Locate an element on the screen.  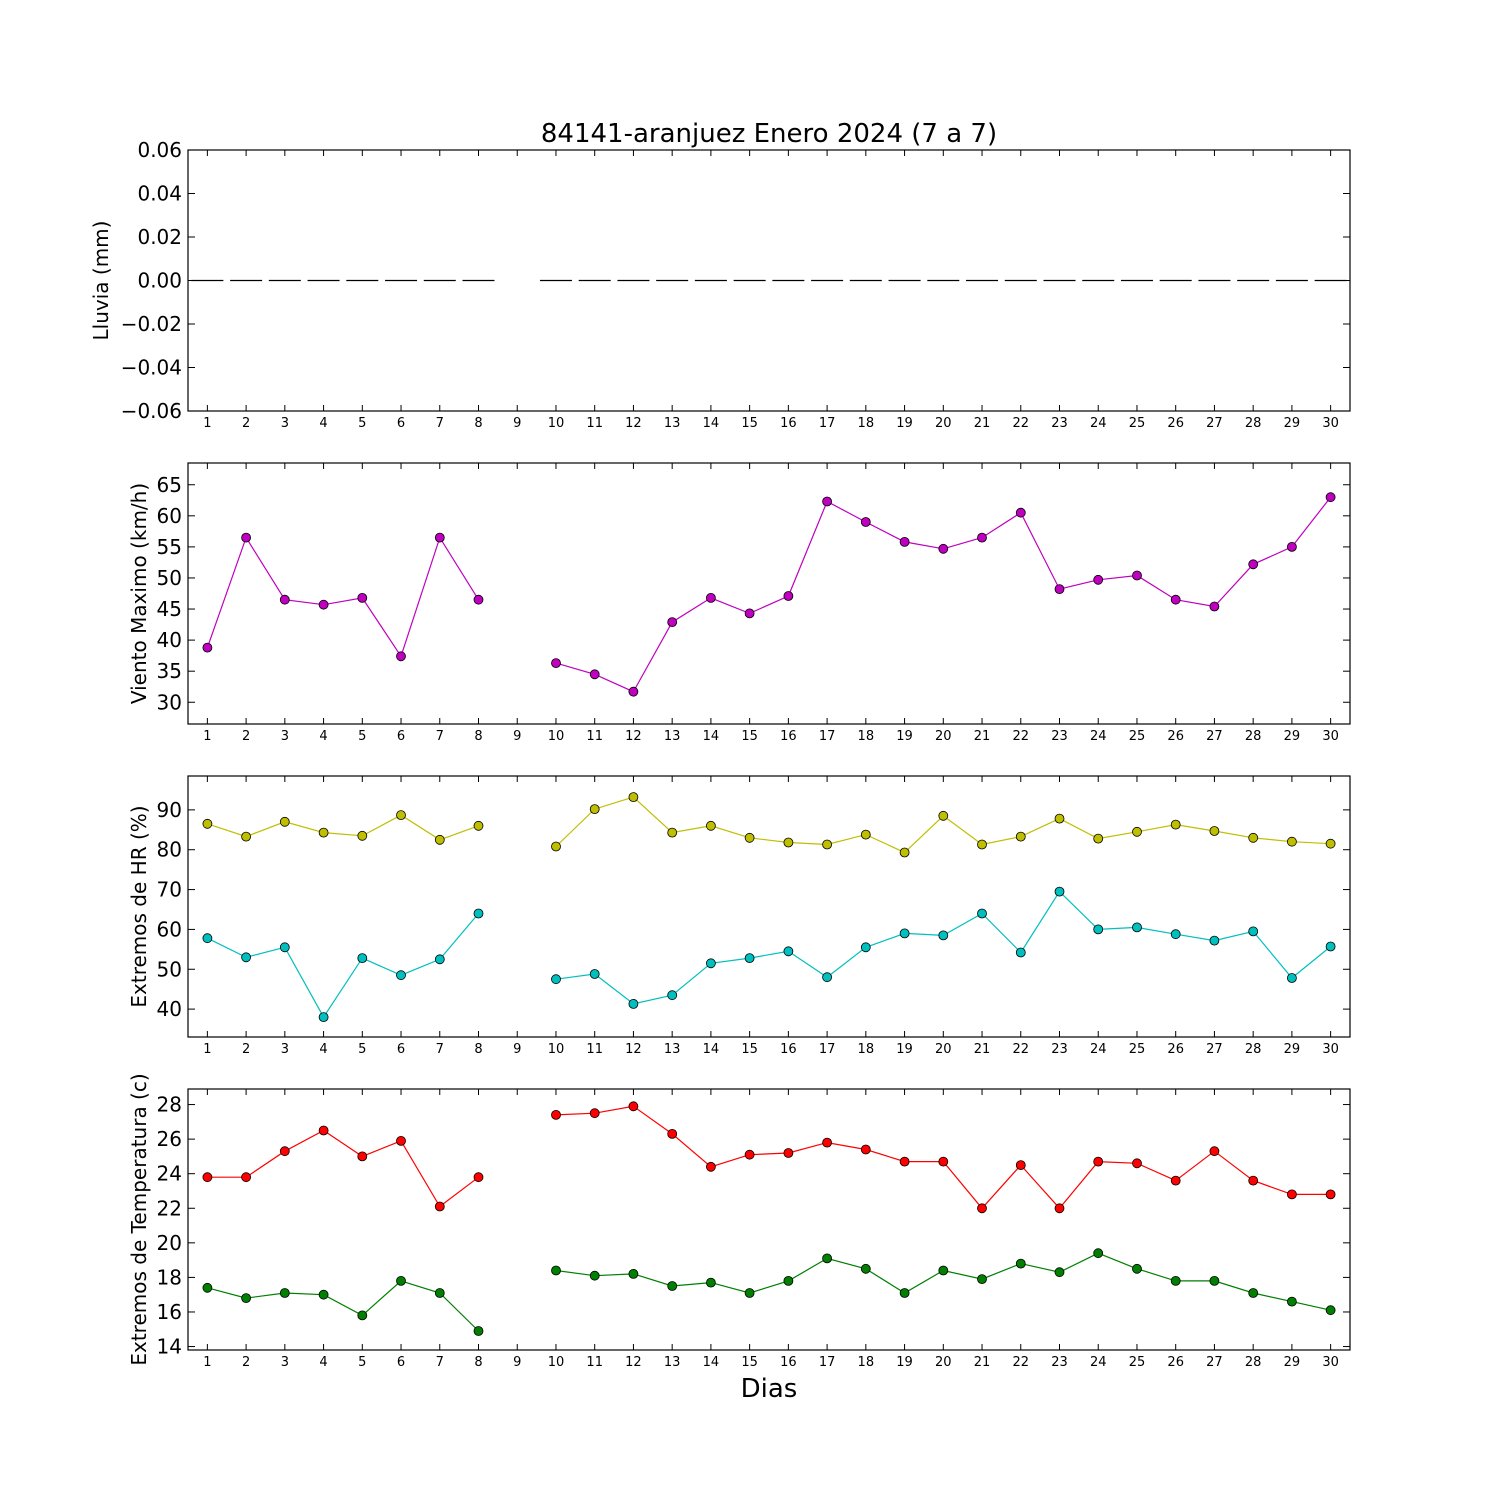
y-axis-label: Lluvia (mm) is located at coordinates (101, 281).